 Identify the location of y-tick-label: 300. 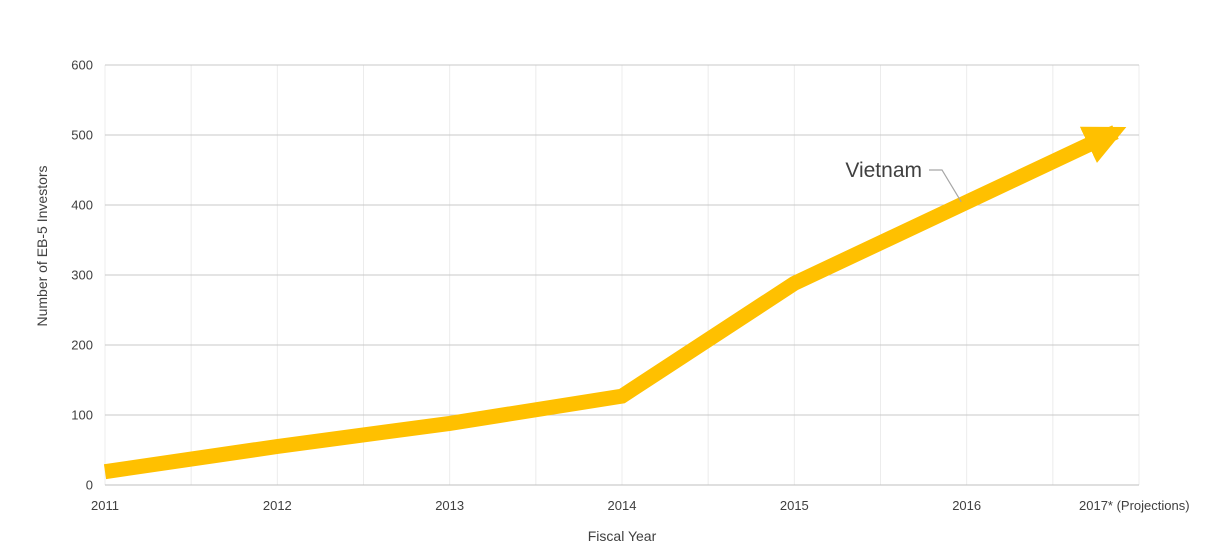
(82, 275).